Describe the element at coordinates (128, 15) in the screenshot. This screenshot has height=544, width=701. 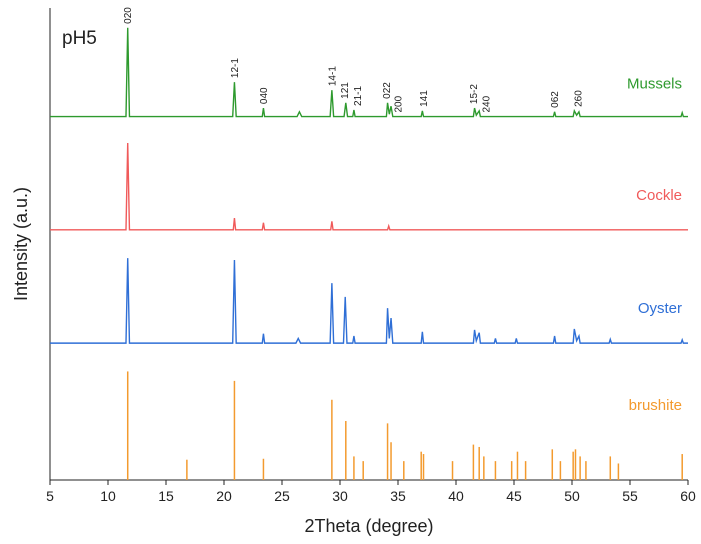
I see `peak-label: 020` at that location.